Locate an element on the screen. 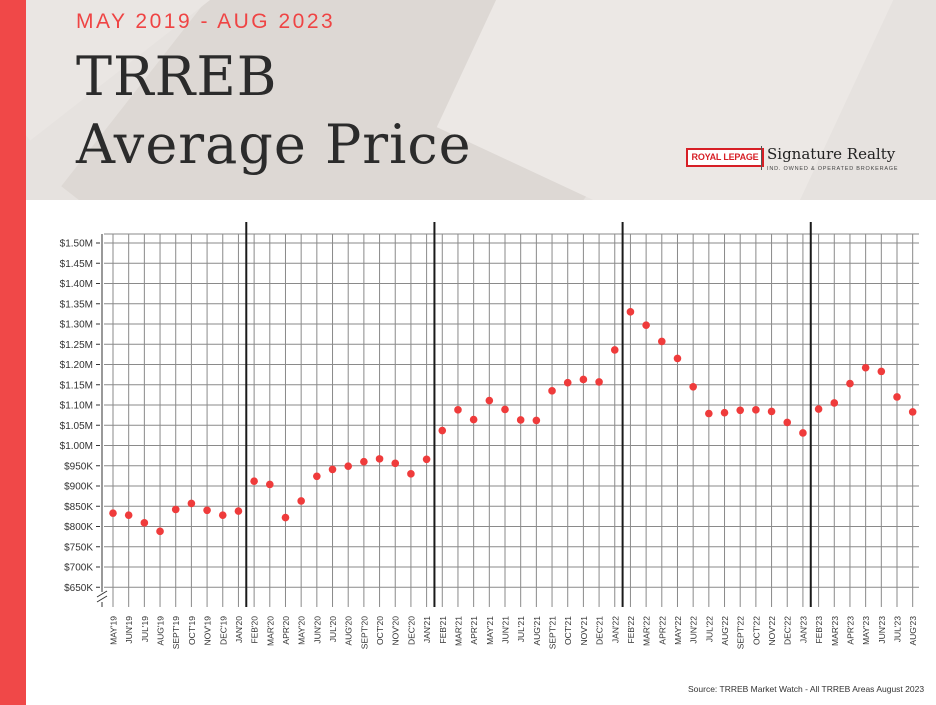 The height and width of the screenshot is (705, 936). x-tick-label: NOV'19 is located at coordinates (208, 631).